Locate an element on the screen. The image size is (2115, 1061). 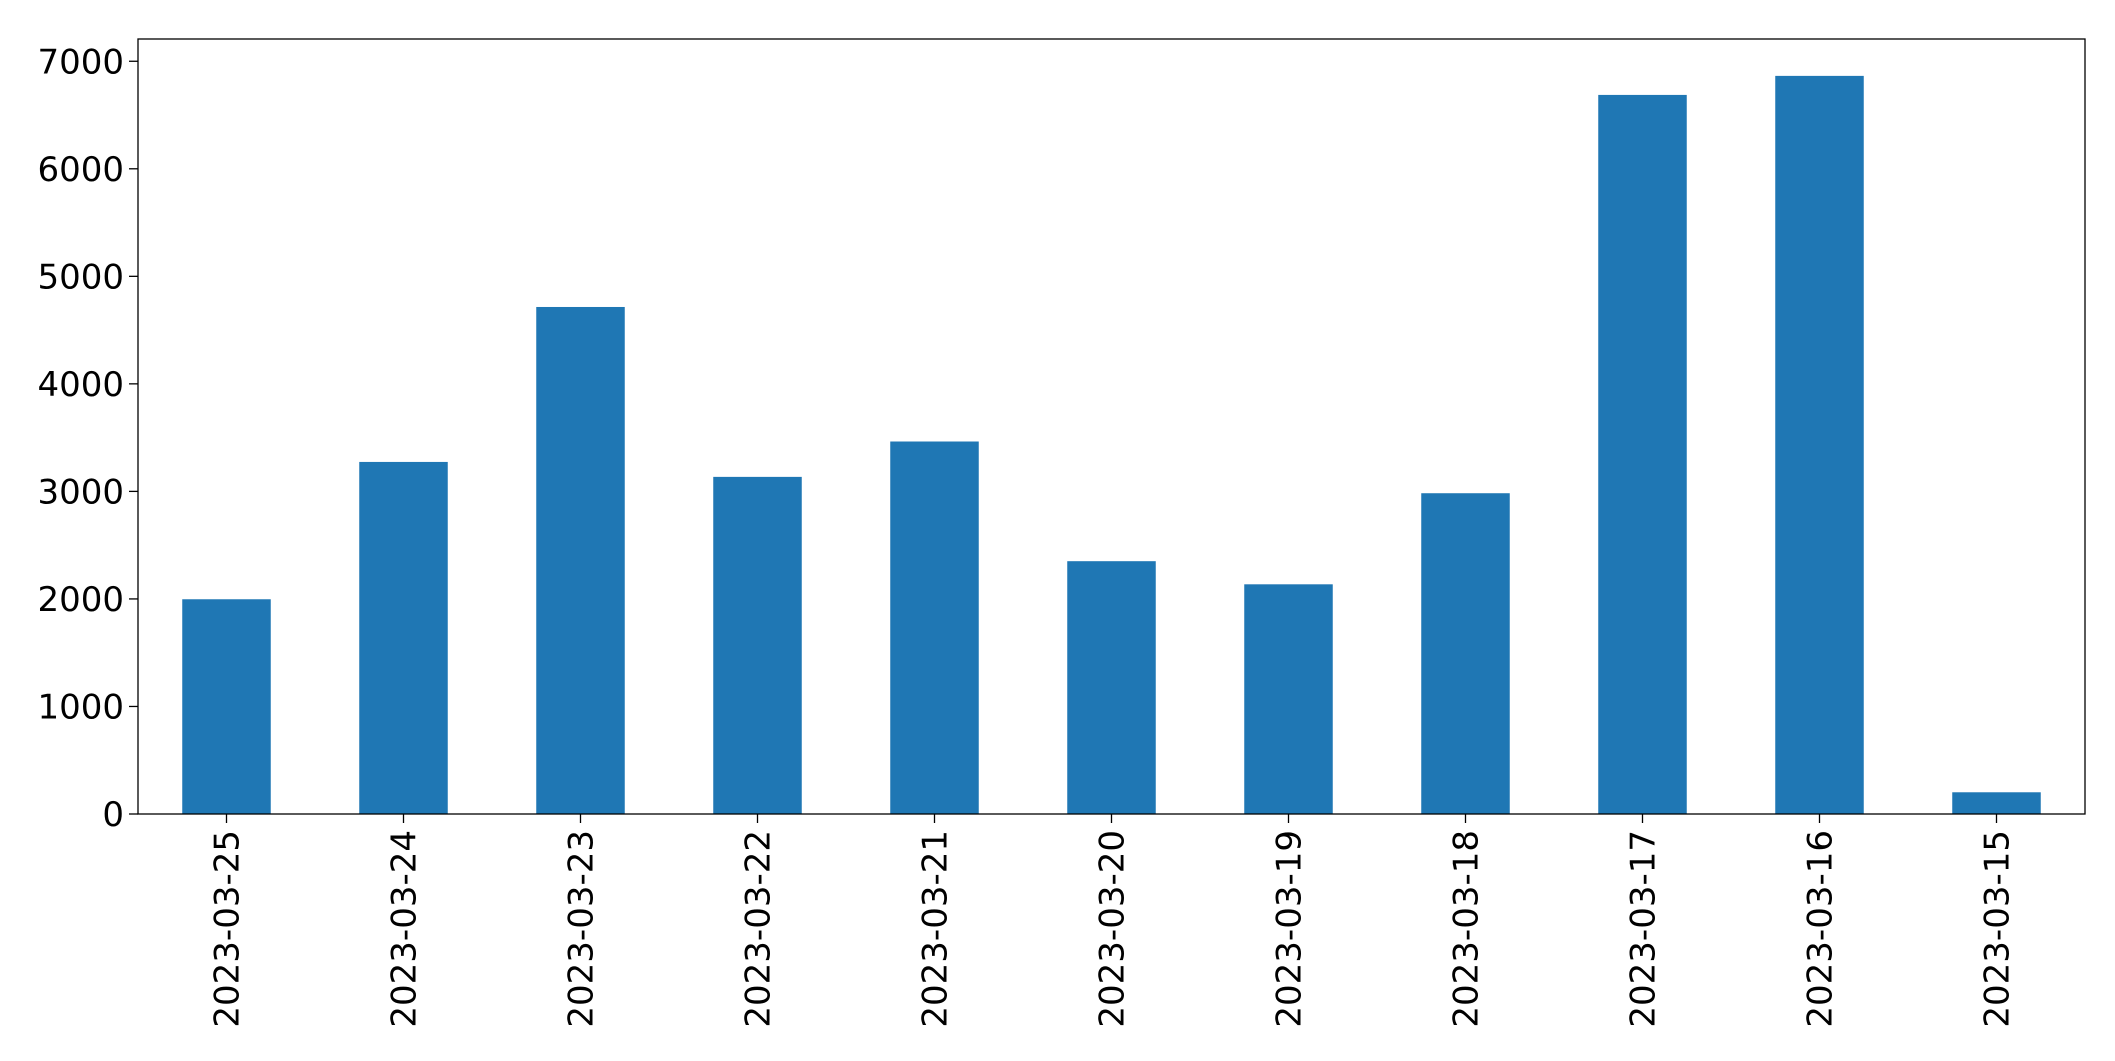
x-tick-label: 2023-03-19 is located at coordinates (1290, 929).